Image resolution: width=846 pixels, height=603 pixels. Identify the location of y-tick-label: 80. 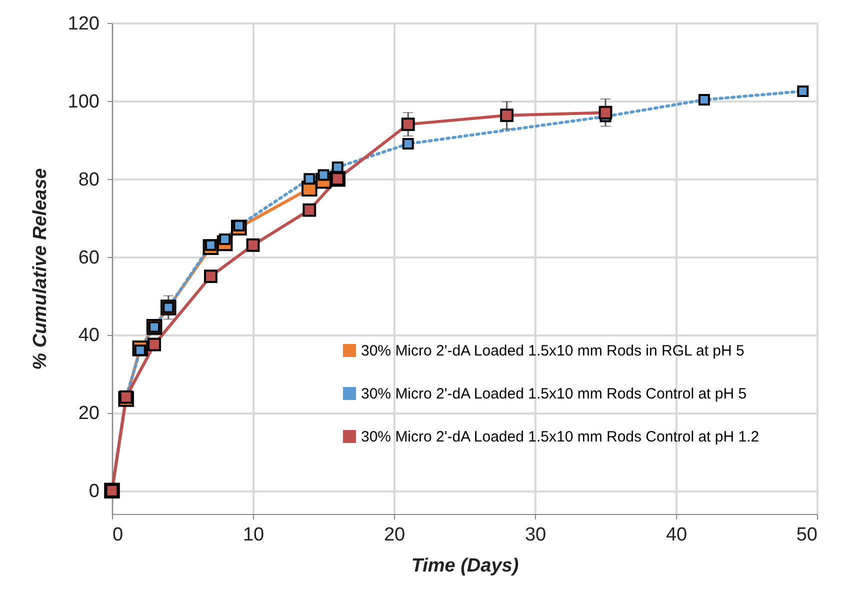
(89, 179).